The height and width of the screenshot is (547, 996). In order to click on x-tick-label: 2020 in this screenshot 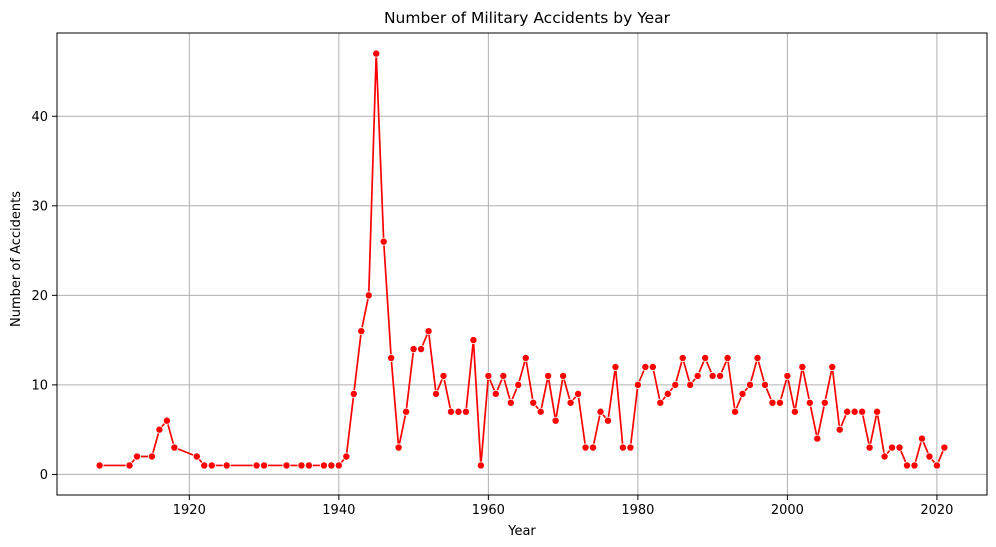, I will do `click(936, 510)`.